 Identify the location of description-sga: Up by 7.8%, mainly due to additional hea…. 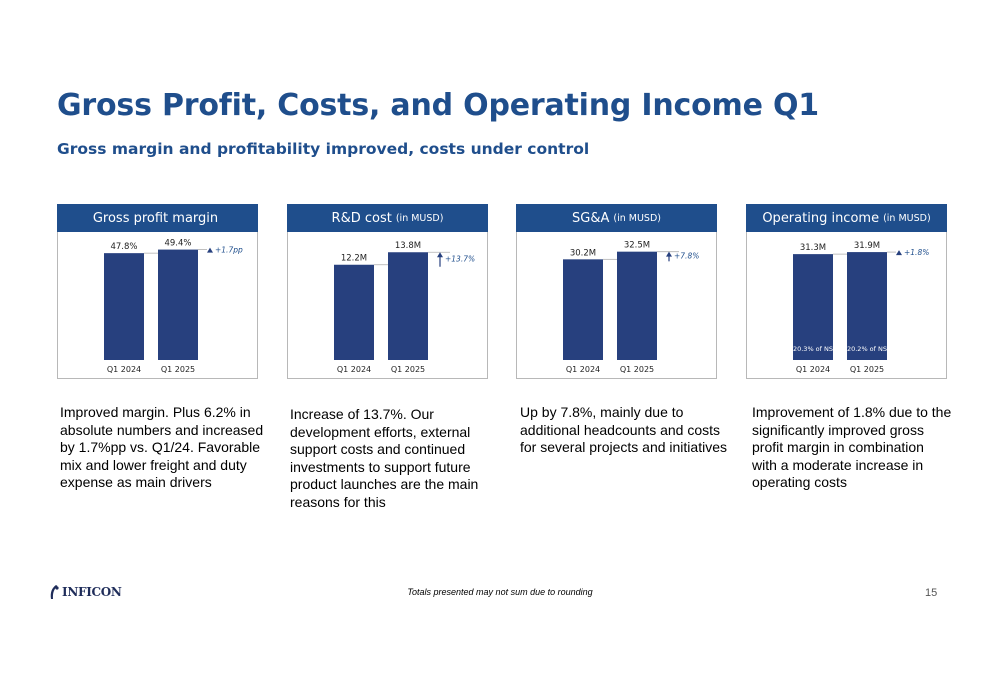
(623, 429).